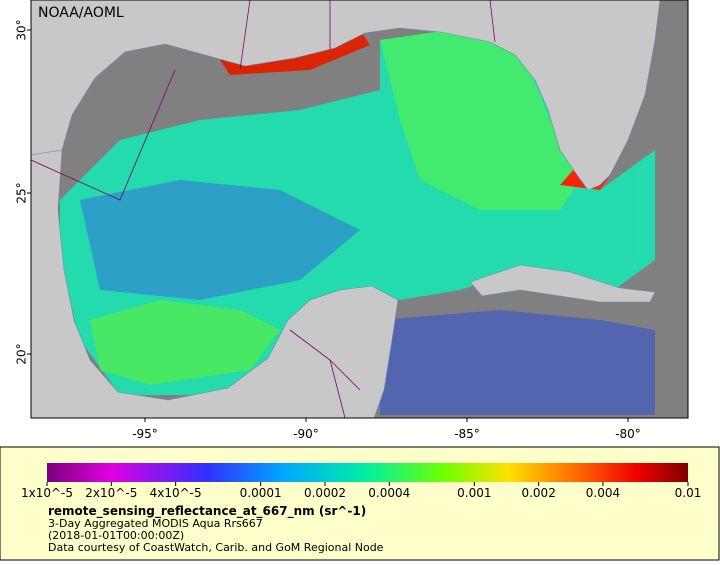  What do you see at coordinates (111, 493) in the screenshot?
I see `colorbar-label: 2x10^-5` at bounding box center [111, 493].